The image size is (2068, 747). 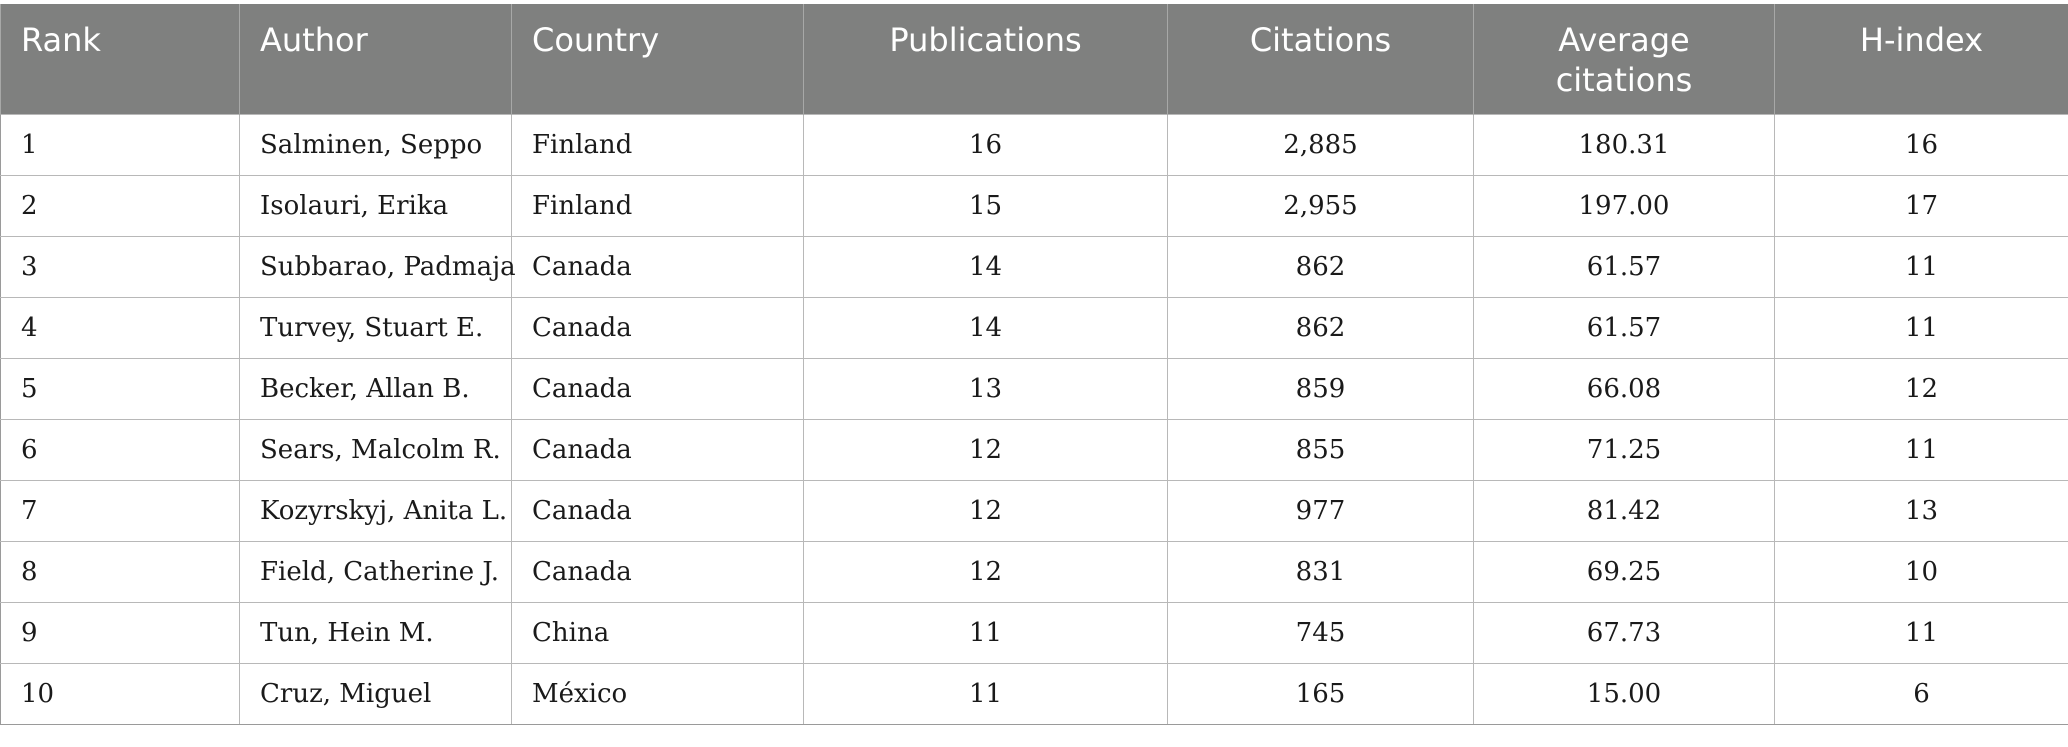 I want to click on table-row: 10 Cruz, Miguel México 11 165 15.00 6, so click(x=1034, y=693).